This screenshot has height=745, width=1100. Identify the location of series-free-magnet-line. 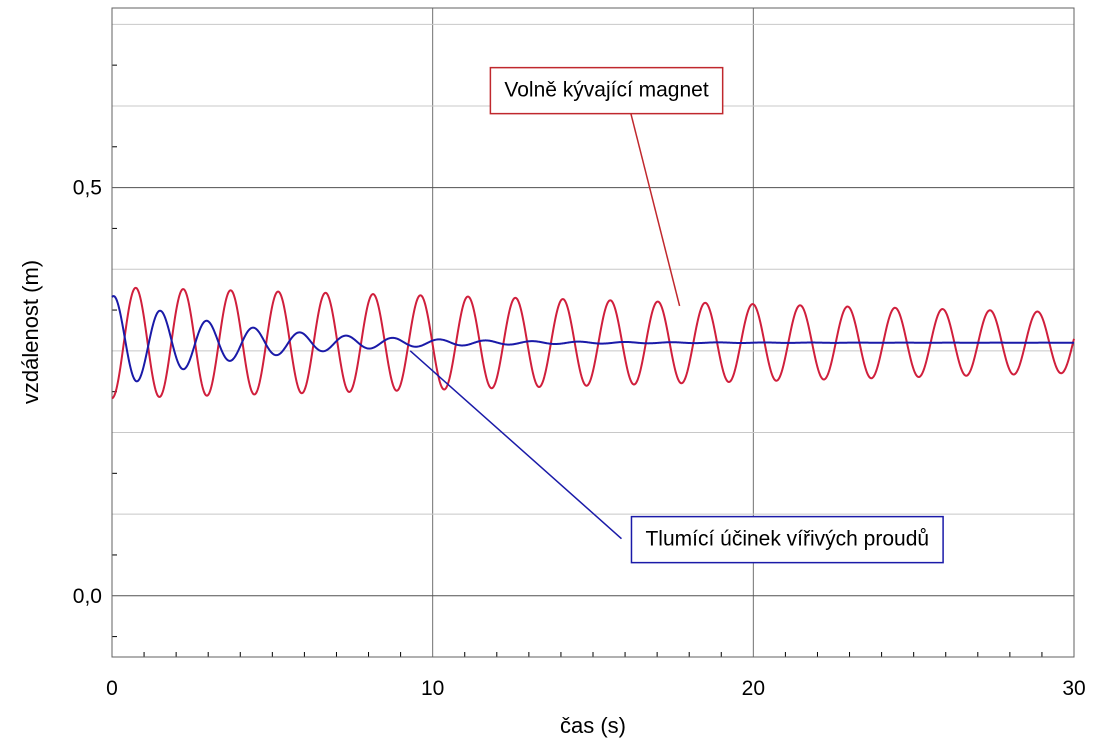
(593, 343).